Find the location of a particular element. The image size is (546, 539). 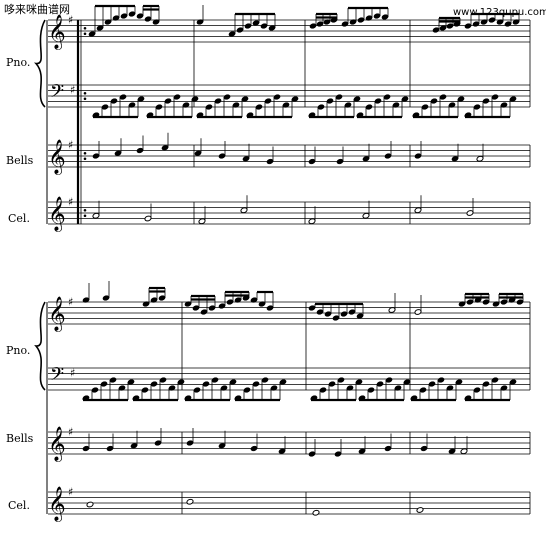

instrument-label-bells-1: Bells is located at coordinates (20, 160).